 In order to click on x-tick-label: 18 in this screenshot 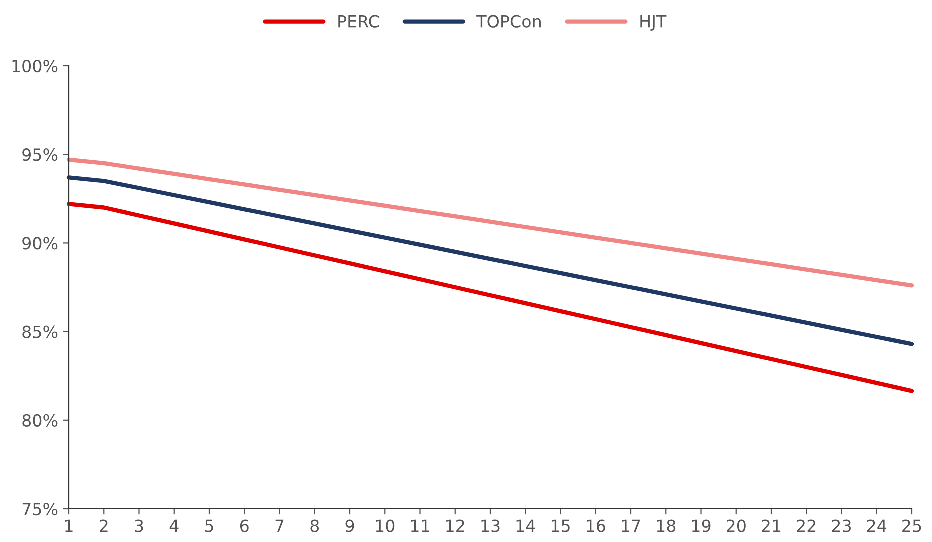, I will do `click(666, 526)`.